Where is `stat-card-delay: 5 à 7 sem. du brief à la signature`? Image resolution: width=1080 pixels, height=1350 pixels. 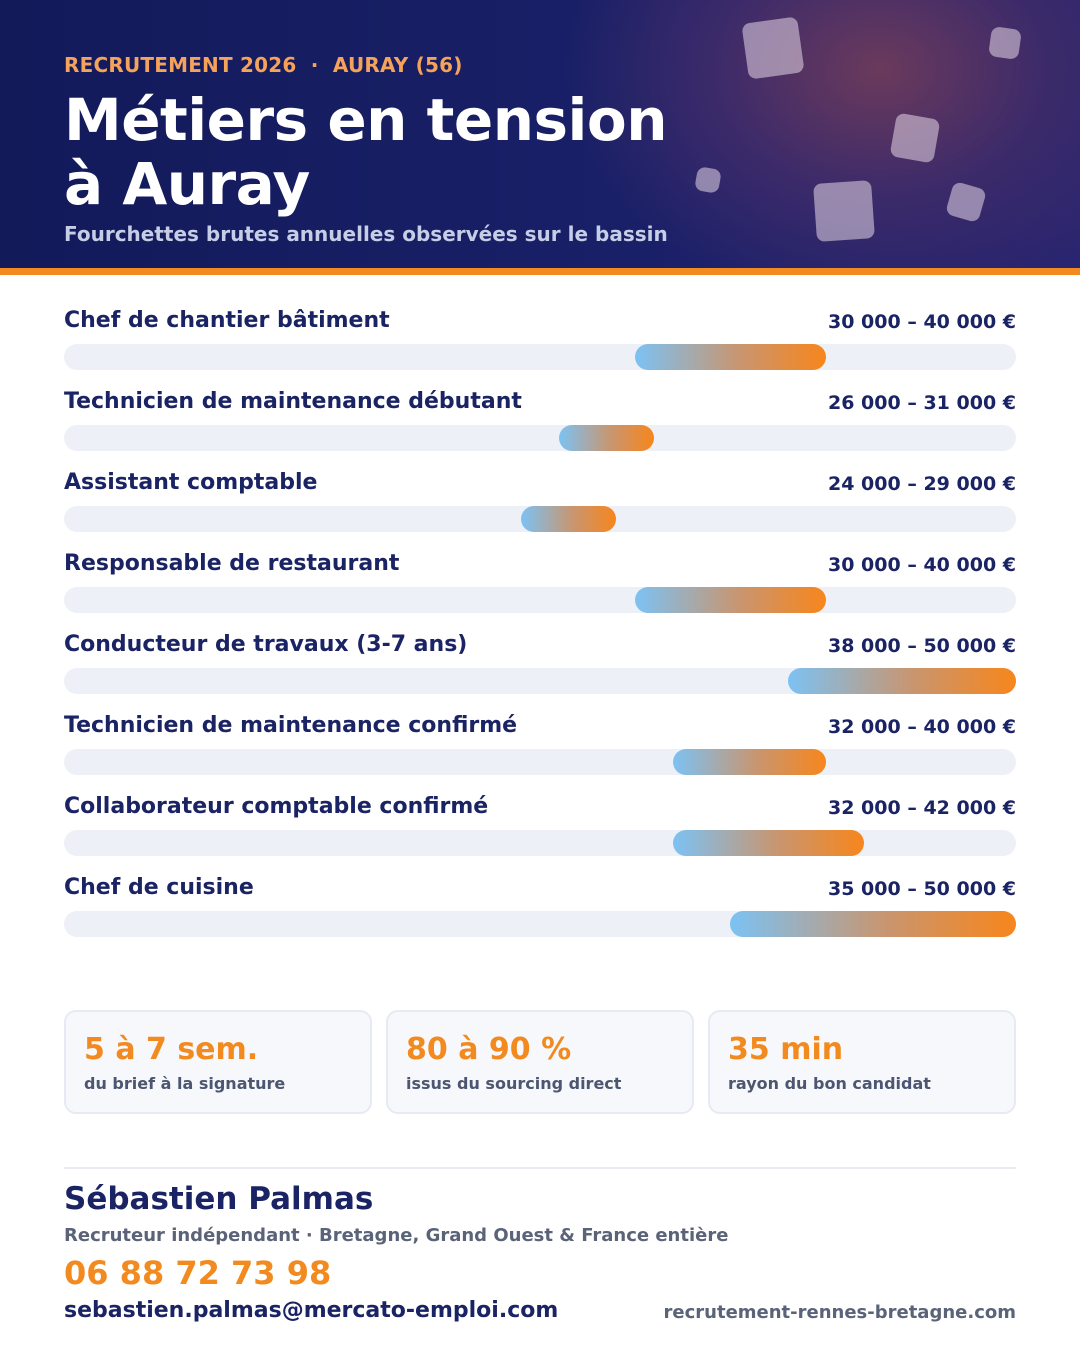 stat-card-delay: 5 à 7 sem. du brief à la signature is located at coordinates (218, 1062).